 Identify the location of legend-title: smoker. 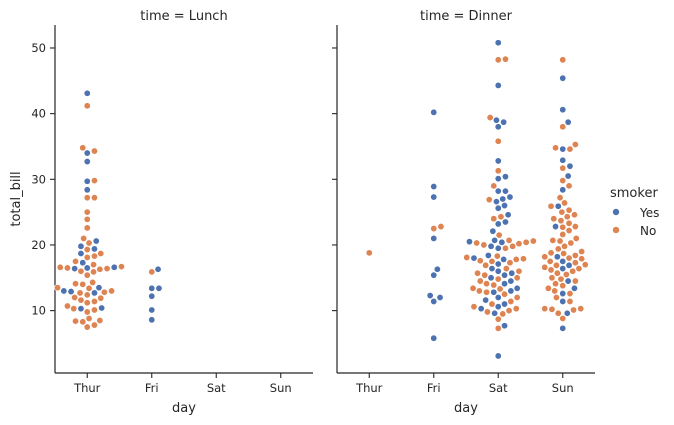
(634, 193).